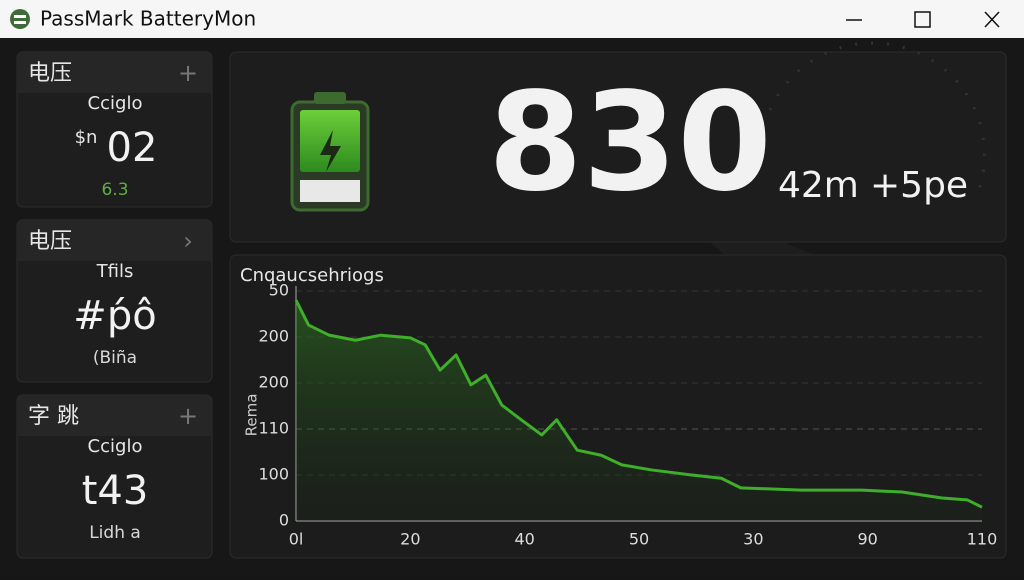 This screenshot has height=580, width=1024. What do you see at coordinates (115, 358) in the screenshot?
I see `card-footer: (Biña` at bounding box center [115, 358].